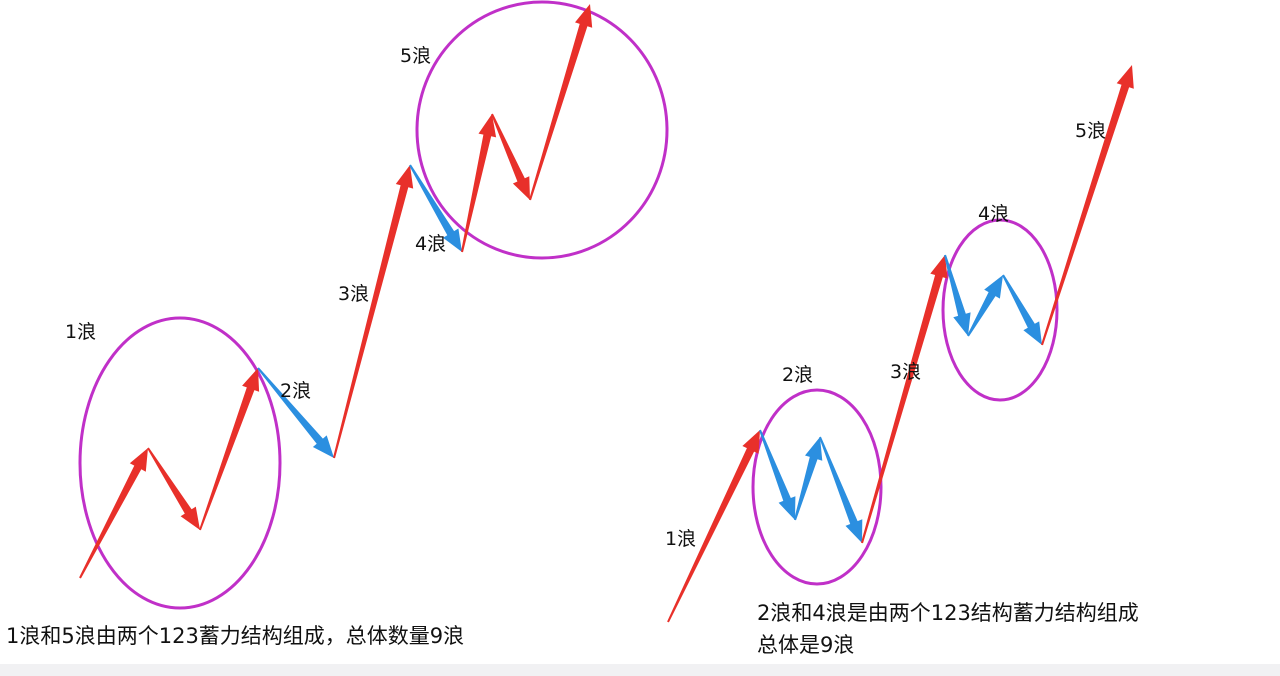 The image size is (1280, 676). What do you see at coordinates (994, 214) in the screenshot?
I see `right-wave-4-label: 4浪` at bounding box center [994, 214].